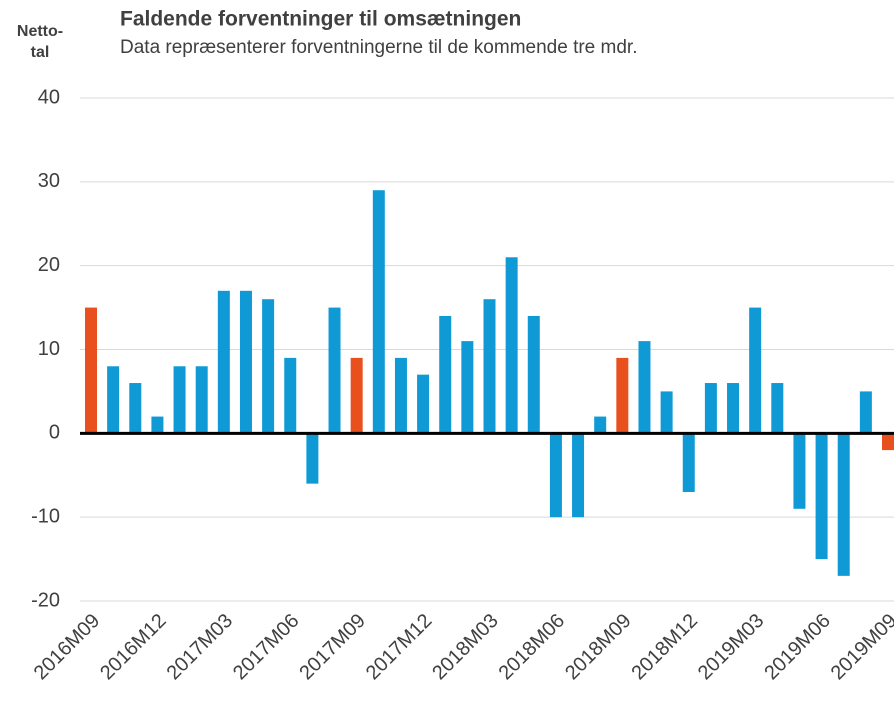 The image size is (894, 722). What do you see at coordinates (332, 647) in the screenshot?
I see `x-tick-label: 2017M09` at bounding box center [332, 647].